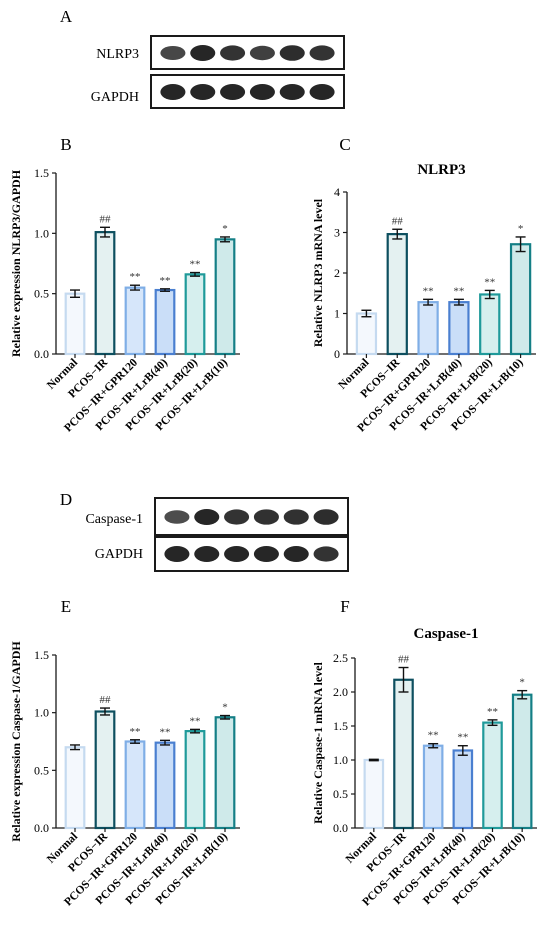 The image size is (550, 936). I want to click on y-tick-label: 4, so click(337, 192).